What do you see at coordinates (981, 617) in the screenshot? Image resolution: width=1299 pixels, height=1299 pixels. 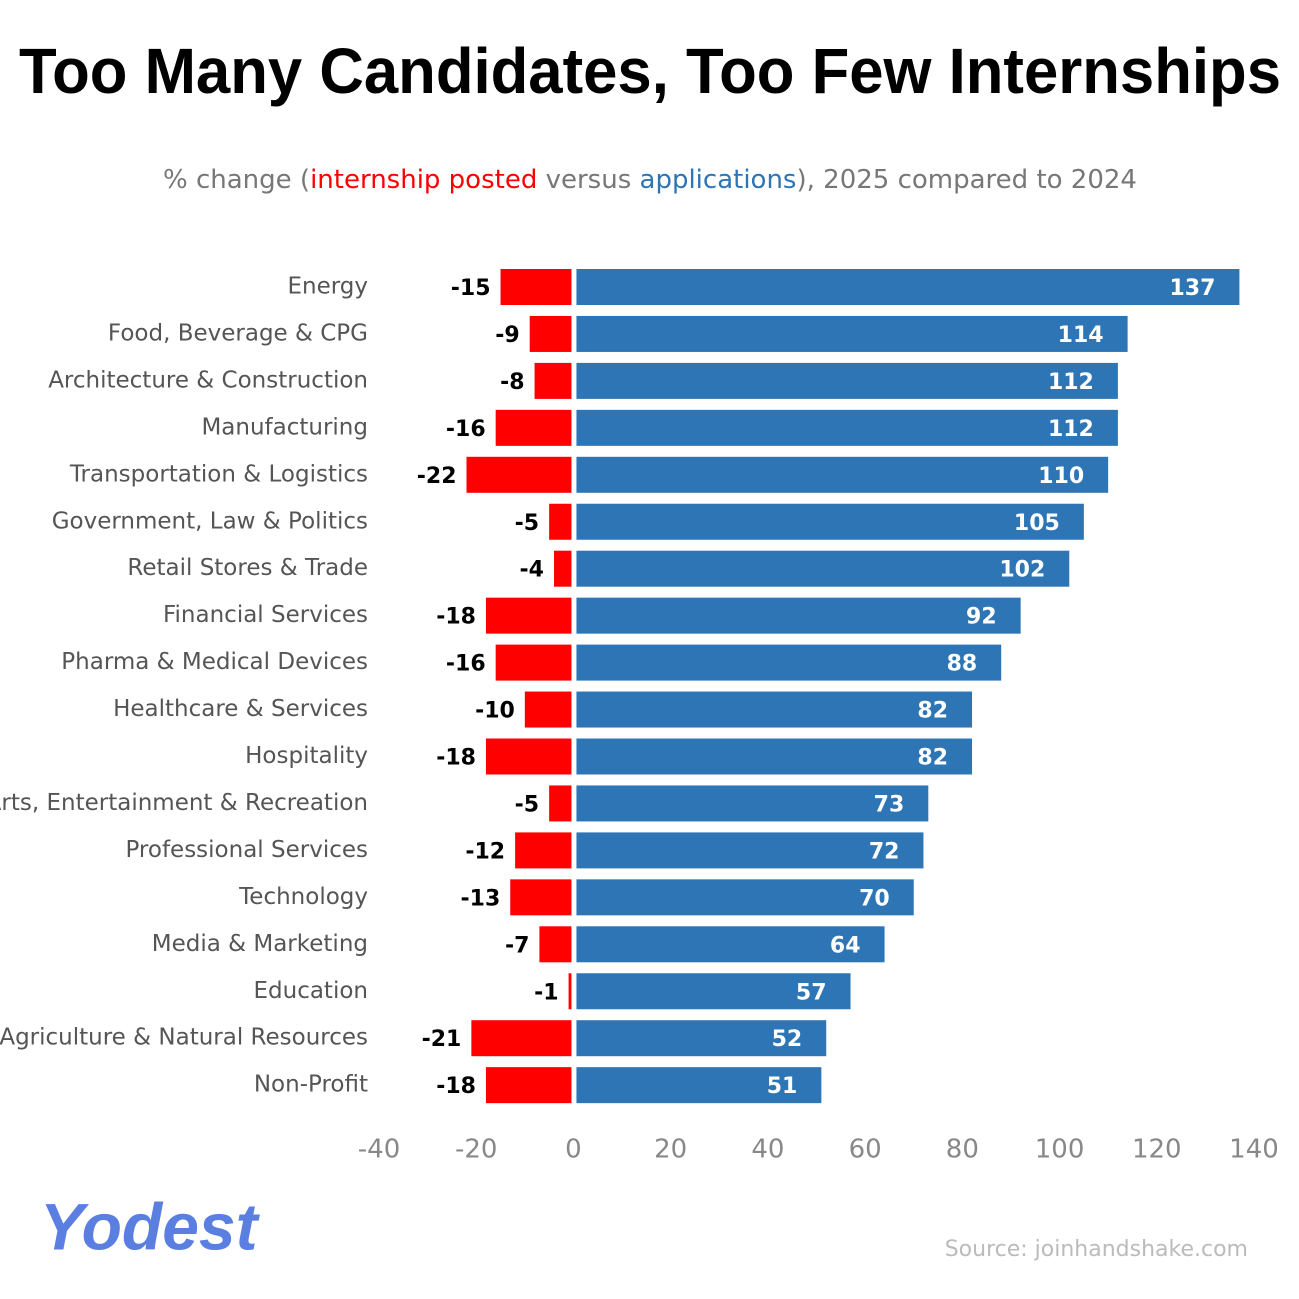 I see `value-label: 92` at bounding box center [981, 617].